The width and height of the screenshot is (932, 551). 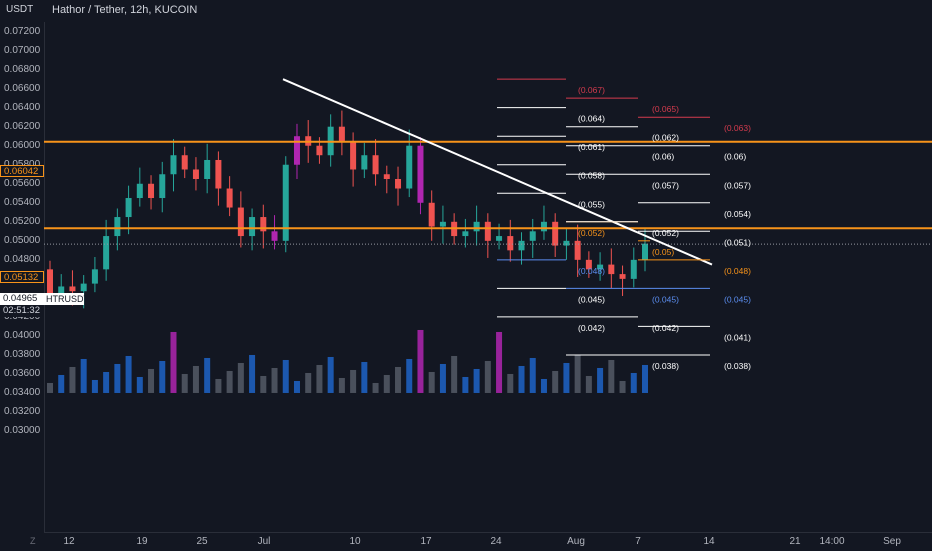 I want to click on fib-target-label: (0.054), so click(x=737, y=214).